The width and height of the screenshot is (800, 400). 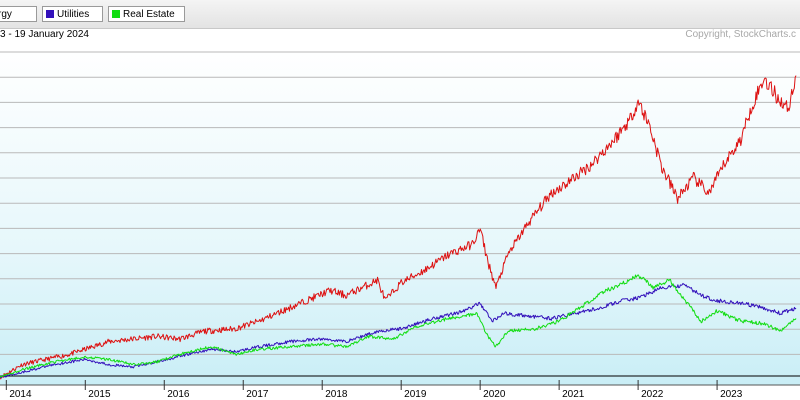 I want to click on legend-label-utilities: Utilities, so click(x=73, y=14).